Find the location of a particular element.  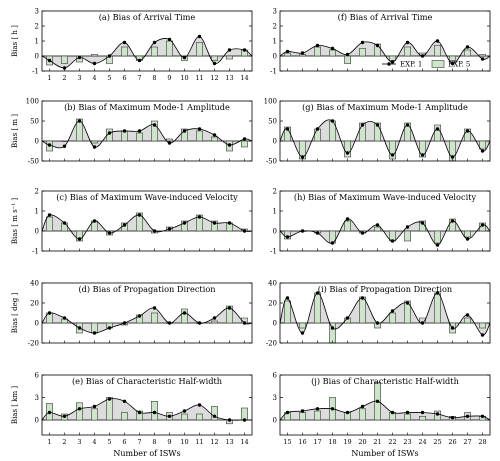

y-axis-label: Bias [ m s⁻¹ ] is located at coordinates (15, 221).